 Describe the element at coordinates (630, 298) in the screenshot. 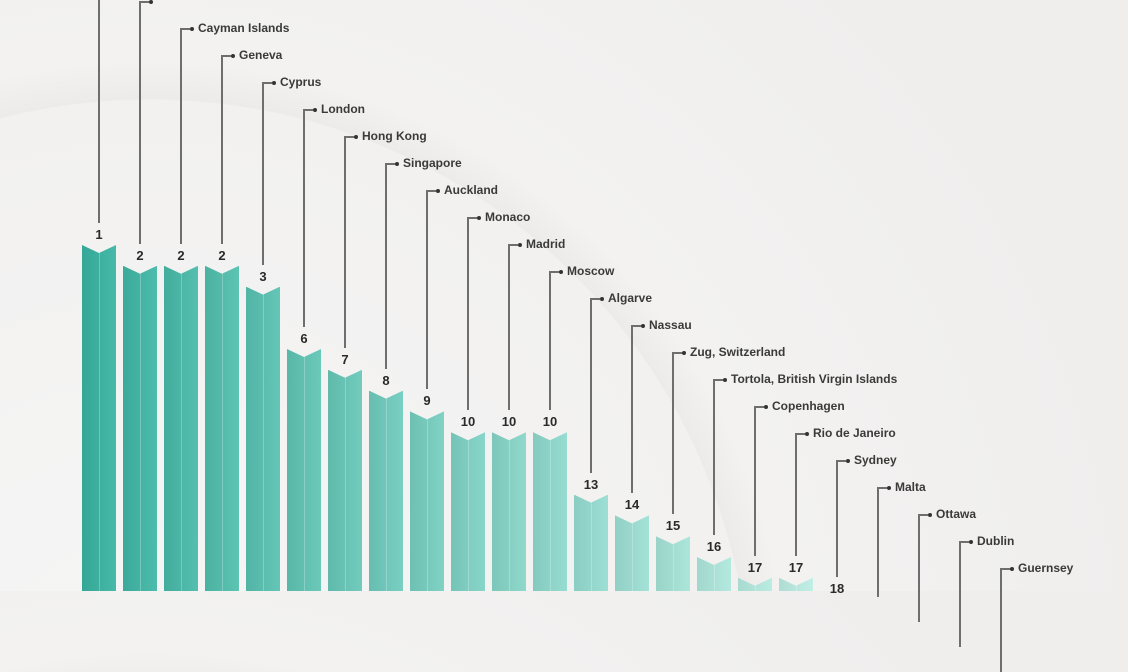

I see `city-label: Algarve` at that location.